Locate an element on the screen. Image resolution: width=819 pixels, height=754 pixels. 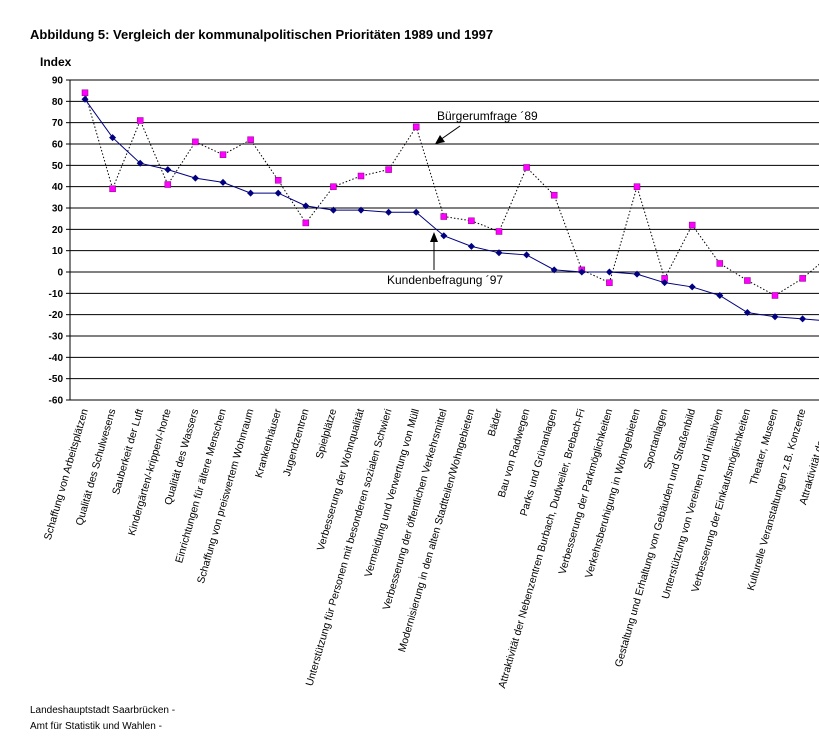
annotation: Bürgerumfrage ´89 is located at coordinates (487, 116).